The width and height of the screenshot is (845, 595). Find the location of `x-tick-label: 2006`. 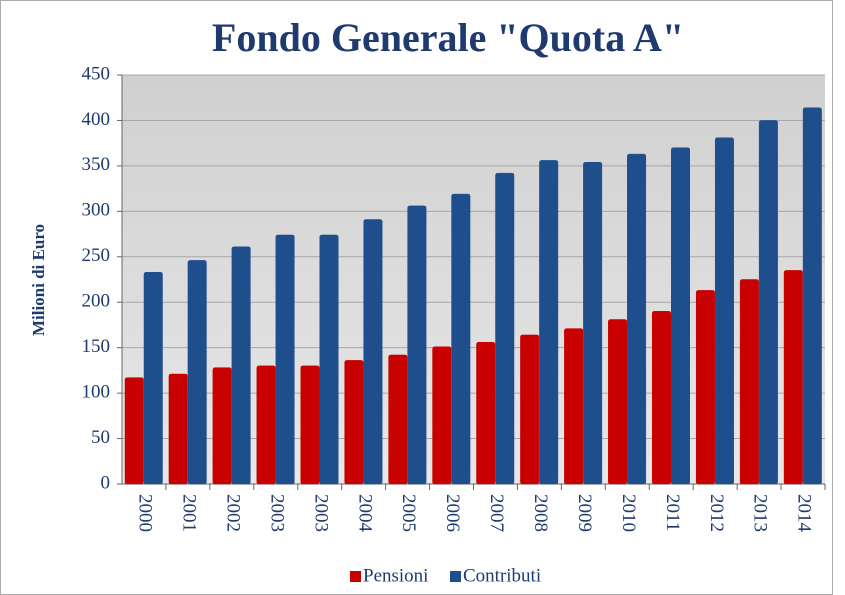

x-tick-label: 2006 is located at coordinates (452, 513).